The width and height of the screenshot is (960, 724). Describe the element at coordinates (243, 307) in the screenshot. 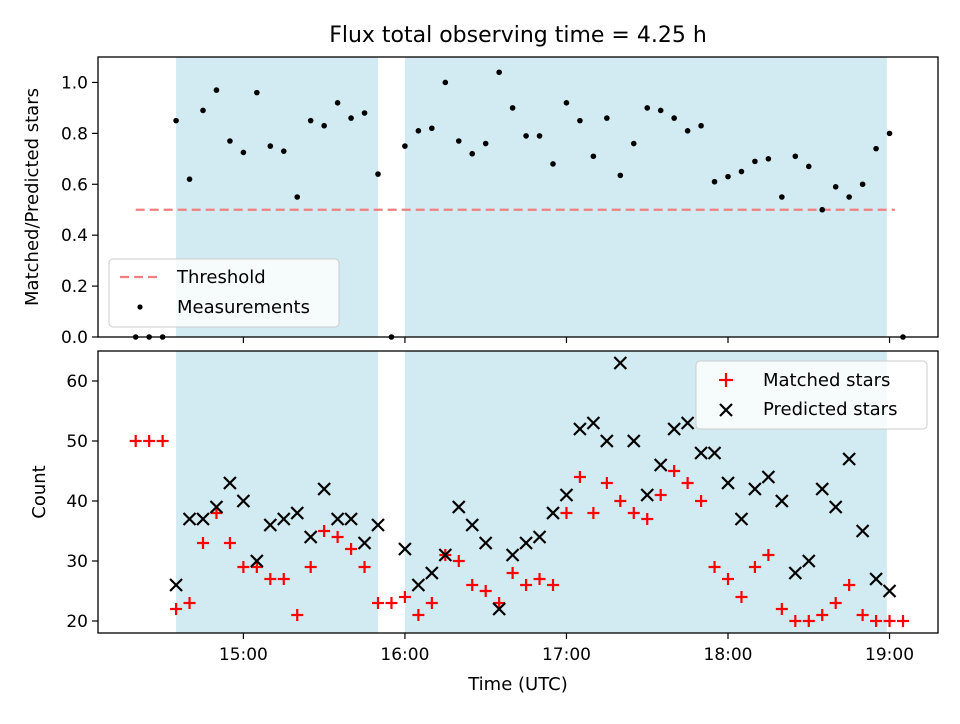

I see `measurements-legend-label: Measurements` at that location.